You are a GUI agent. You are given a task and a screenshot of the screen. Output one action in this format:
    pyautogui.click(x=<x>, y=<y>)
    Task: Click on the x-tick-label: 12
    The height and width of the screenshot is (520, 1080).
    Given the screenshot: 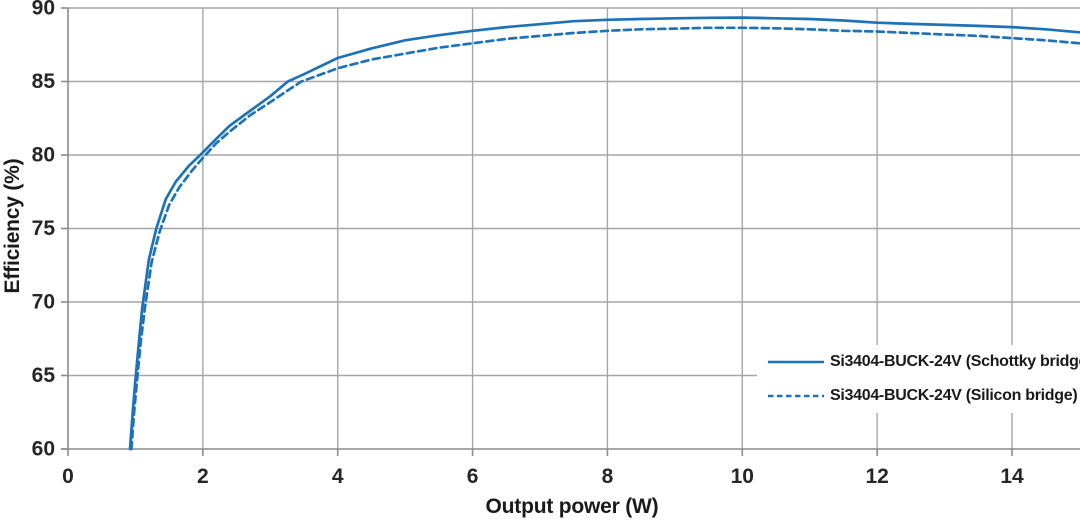 What is the action you would take?
    pyautogui.click(x=876, y=476)
    